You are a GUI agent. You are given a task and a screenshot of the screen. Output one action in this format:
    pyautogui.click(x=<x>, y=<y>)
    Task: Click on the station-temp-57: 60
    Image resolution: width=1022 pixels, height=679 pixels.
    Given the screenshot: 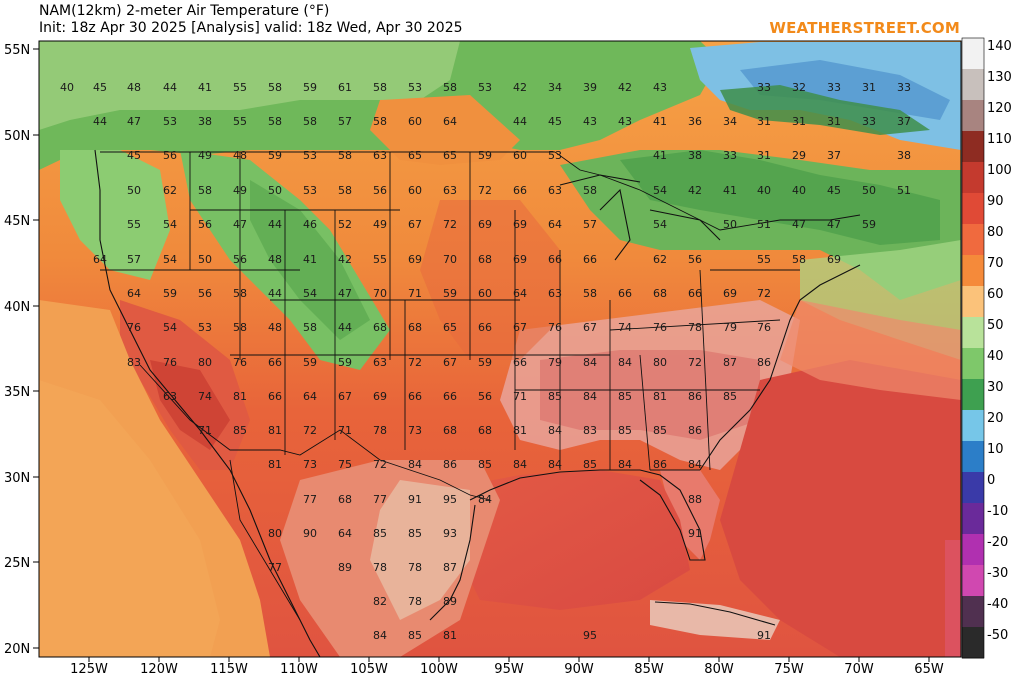 What is the action you would take?
    pyautogui.click(x=520, y=155)
    